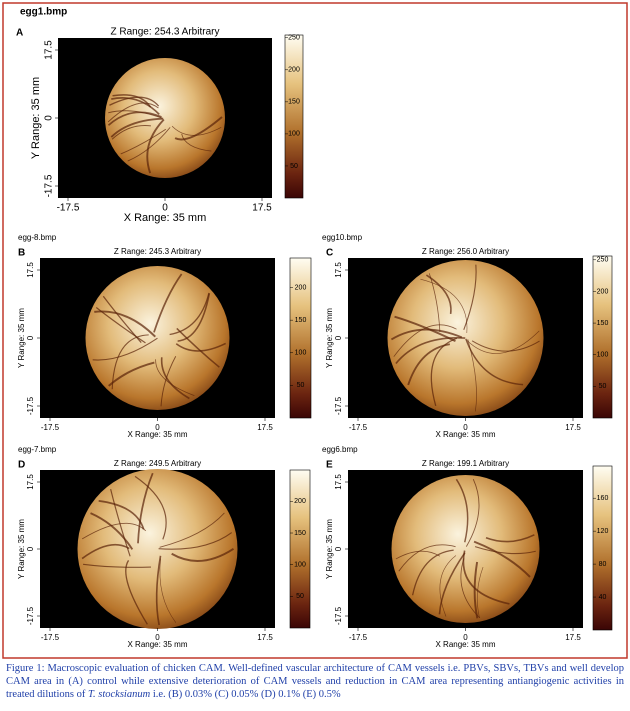 The image size is (630, 711). What do you see at coordinates (157, 463) in the screenshot?
I see `z-range-title: Z Range: 249.5 Arbitrary` at bounding box center [157, 463].